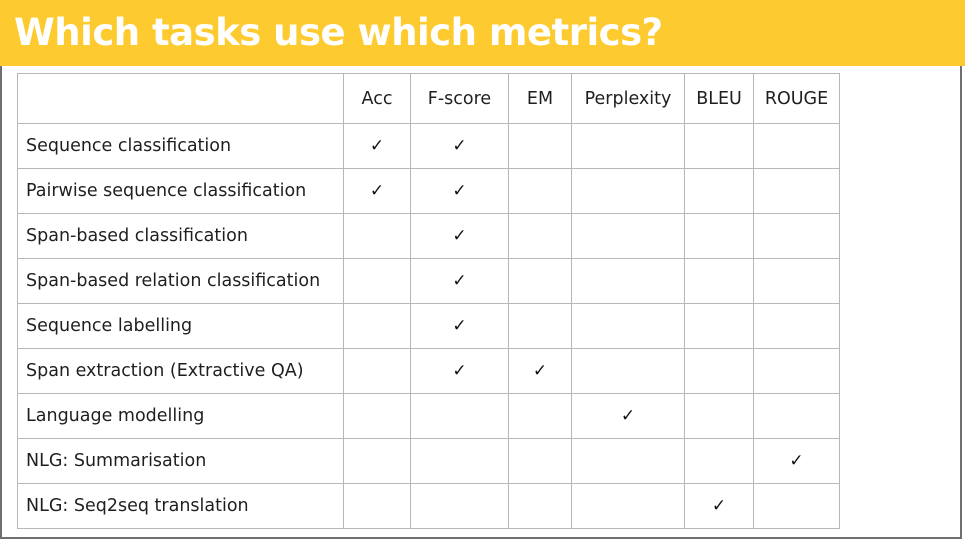 Image resolution: width=965 pixels, height=541 pixels. Describe the element at coordinates (180, 326) in the screenshot. I see `task-cell: Sequence labelling` at that location.